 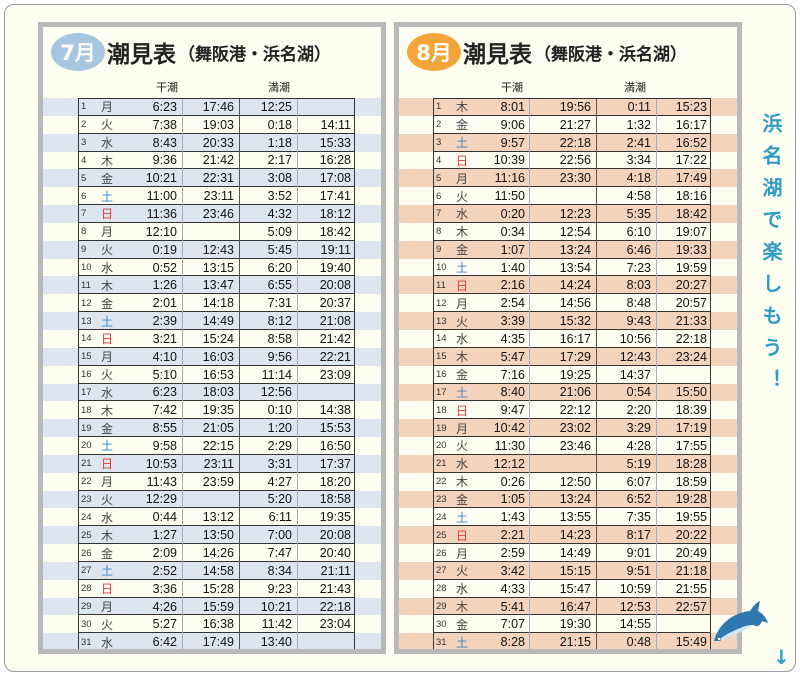 What do you see at coordinates (512, 303) in the screenshot?
I see `low-tide-1: 2:54` at bounding box center [512, 303].